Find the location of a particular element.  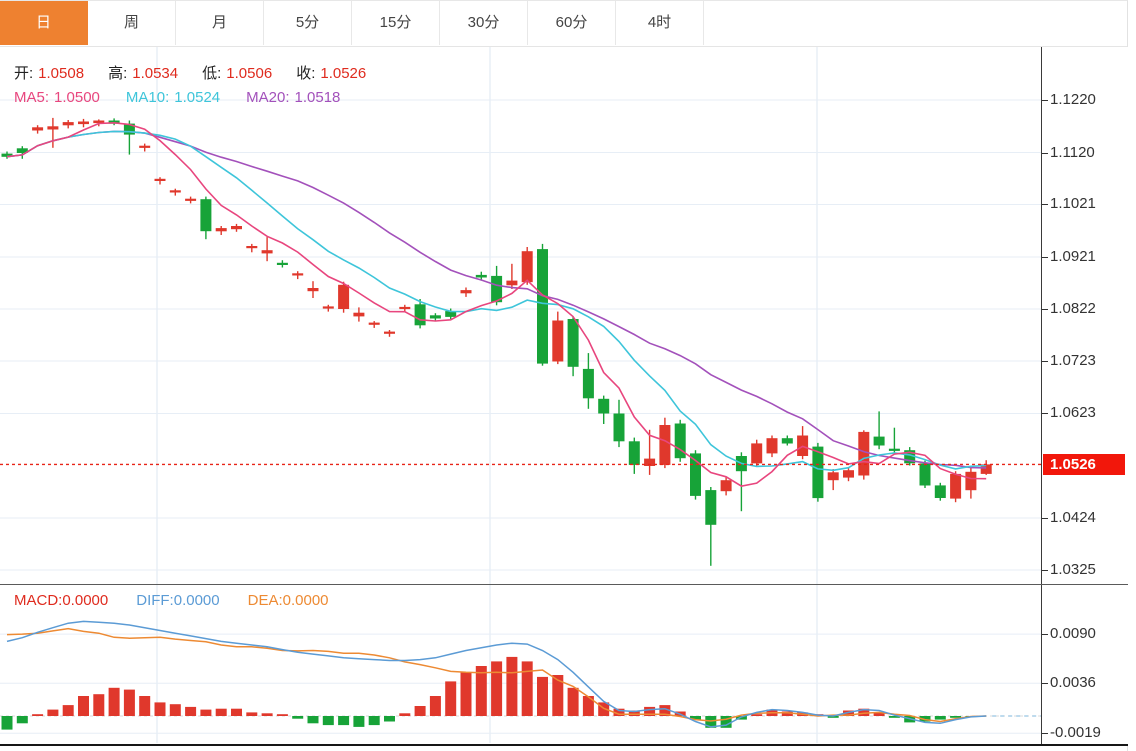

ma10-value: 1.0524 is located at coordinates (197, 97).